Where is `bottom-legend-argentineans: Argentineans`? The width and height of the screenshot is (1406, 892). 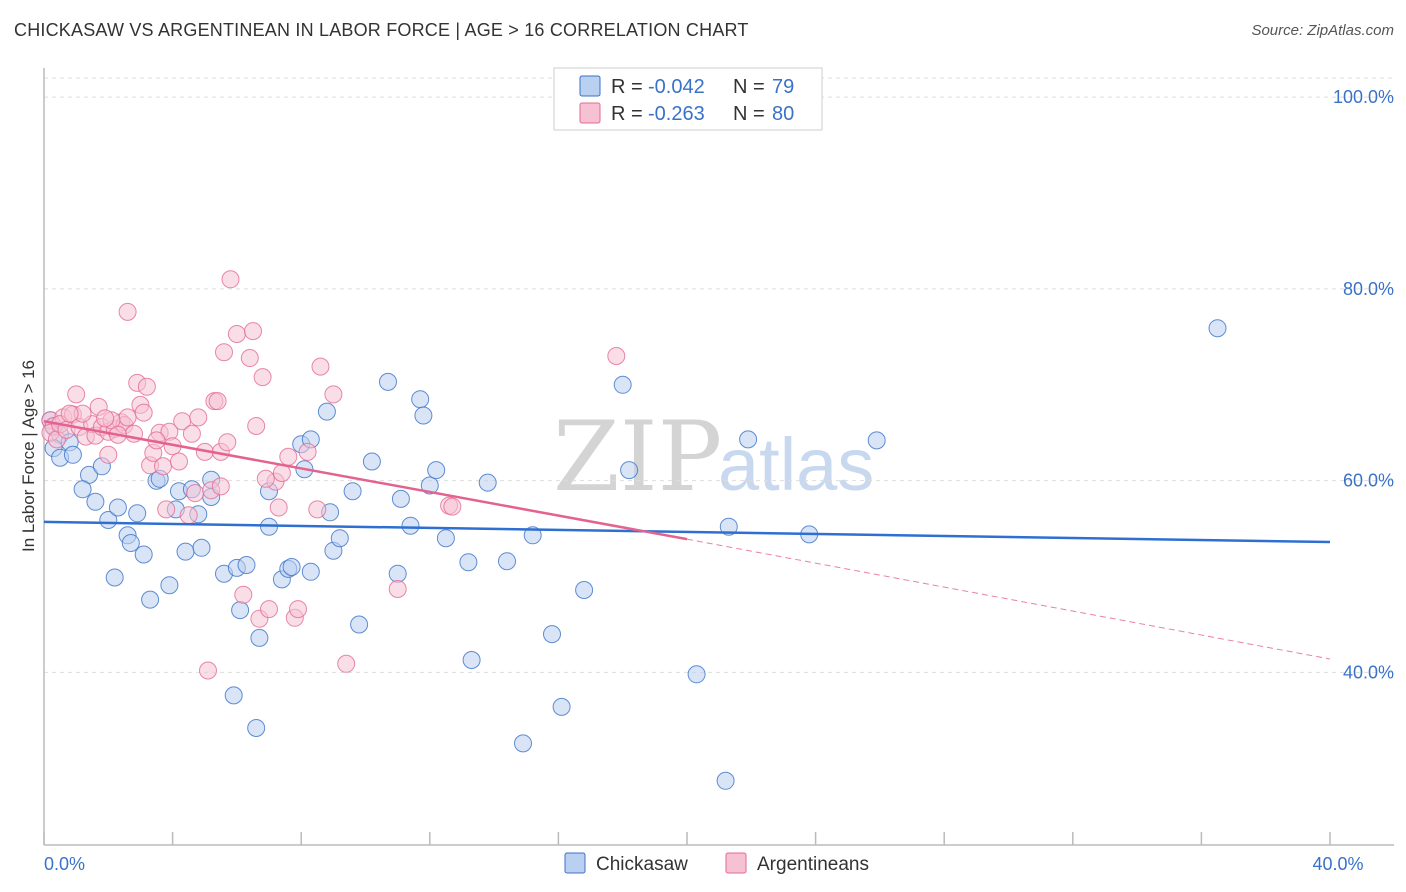 bottom-legend-argentineans: Argentineans is located at coordinates (813, 864).